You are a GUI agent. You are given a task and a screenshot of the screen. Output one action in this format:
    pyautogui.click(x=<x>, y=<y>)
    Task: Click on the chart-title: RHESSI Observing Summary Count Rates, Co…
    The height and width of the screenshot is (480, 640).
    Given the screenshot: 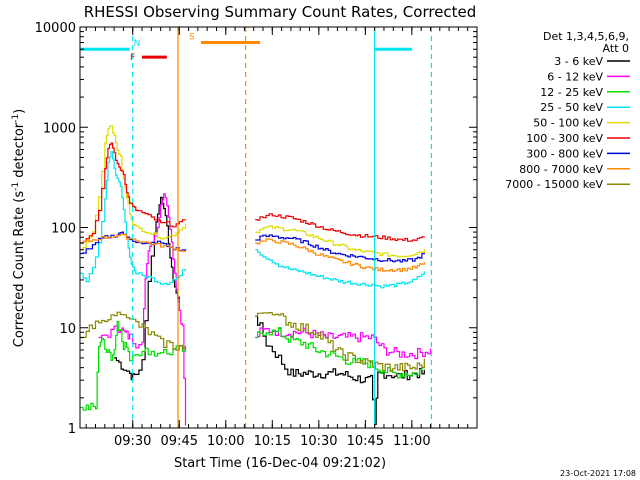 What is the action you would take?
    pyautogui.click(x=280, y=12)
    